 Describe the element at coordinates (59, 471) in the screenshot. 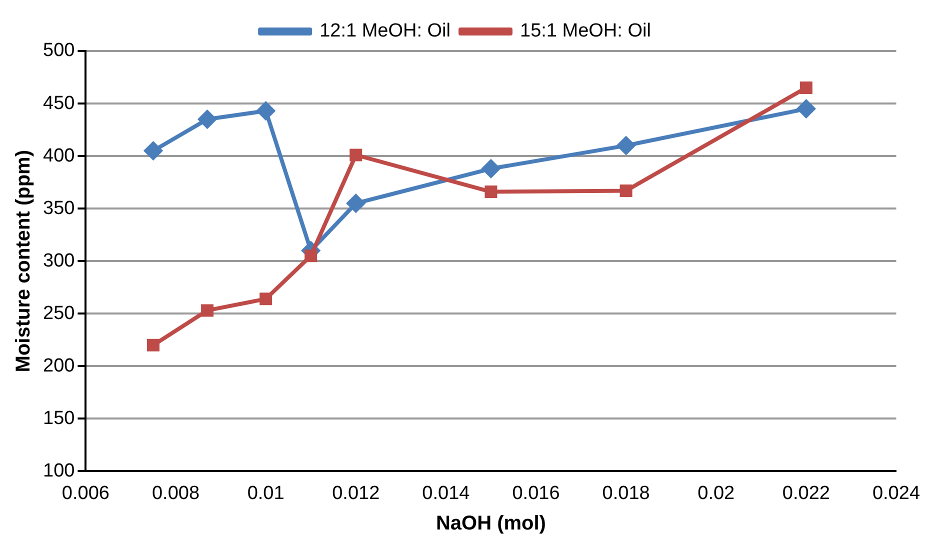

I see `y-tick-label: 100` at that location.